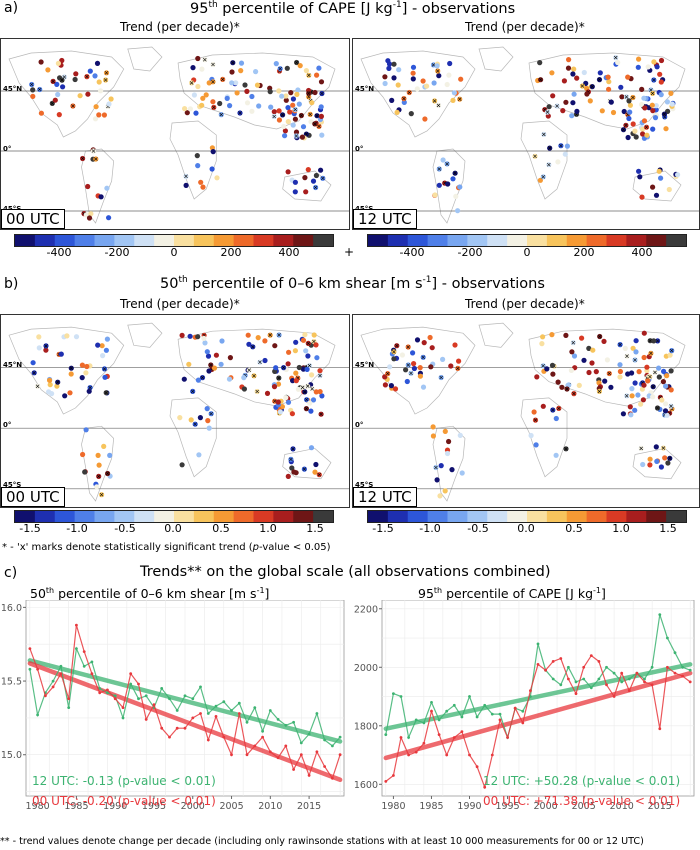 The height and width of the screenshot is (850, 700). What do you see at coordinates (527, 240) in the screenshot?
I see `panel-a-colorbar-right` at bounding box center [527, 240].